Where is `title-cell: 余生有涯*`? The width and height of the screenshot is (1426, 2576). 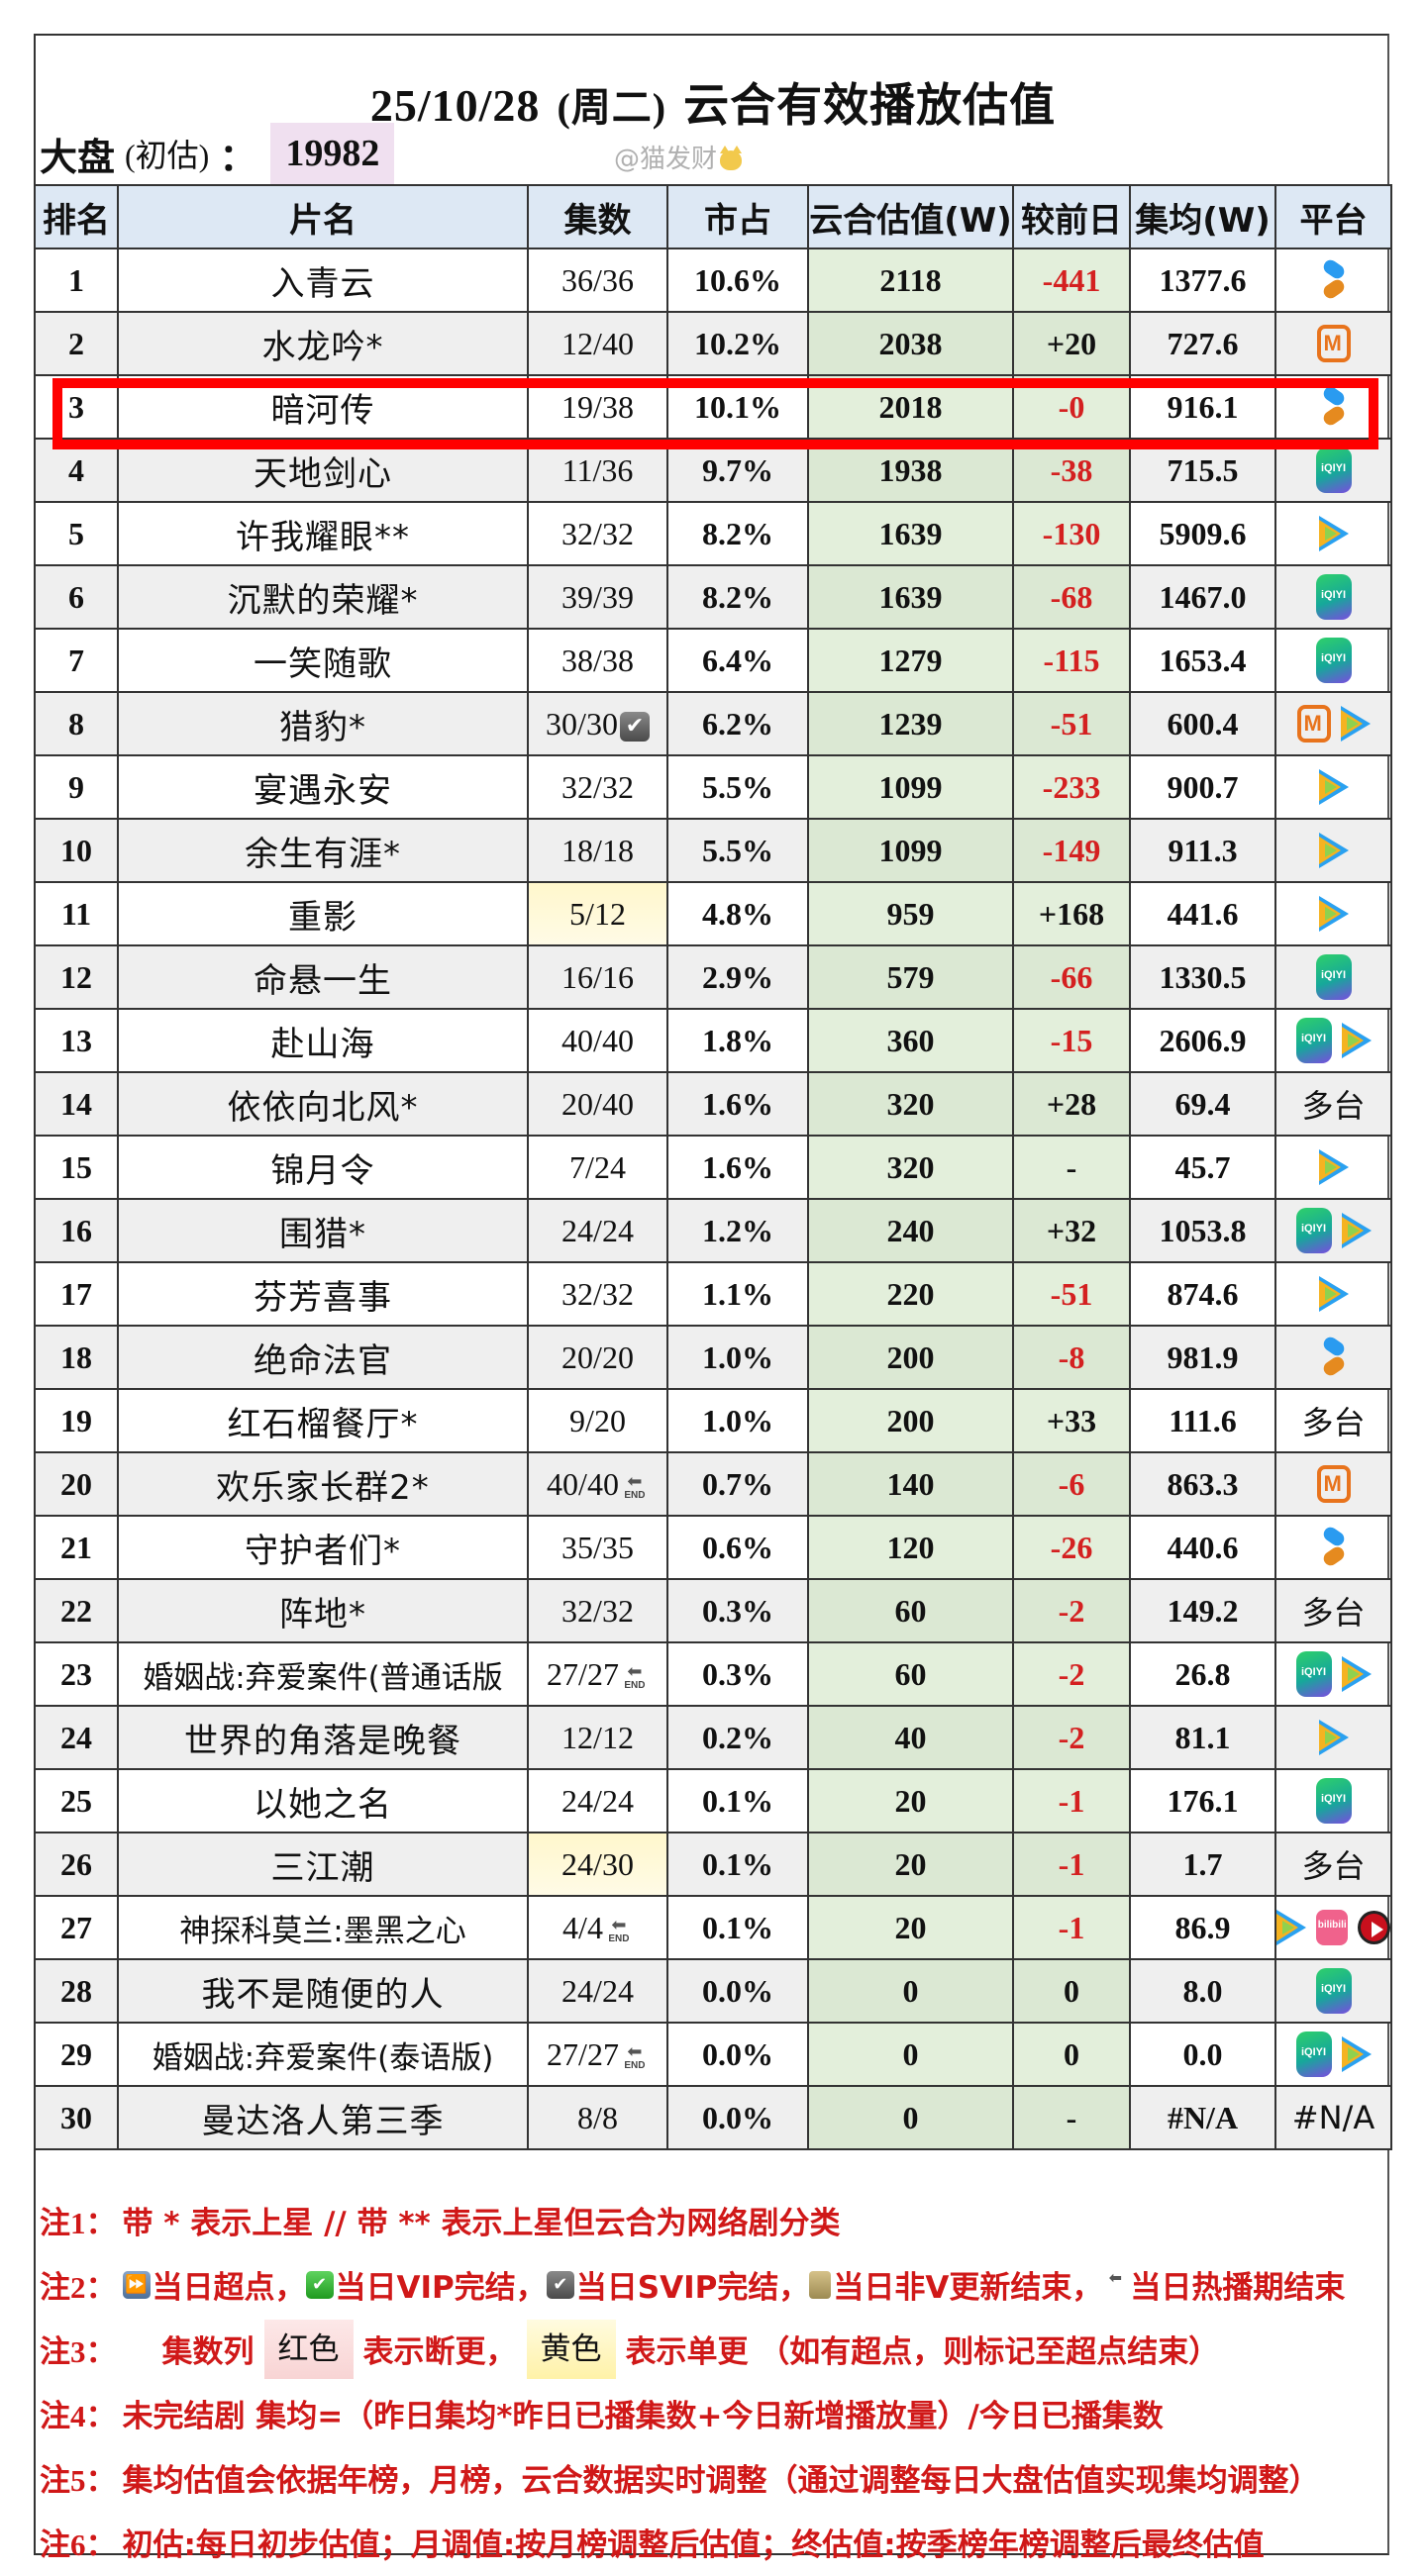
title-cell: 余生有涯* is located at coordinates (323, 851).